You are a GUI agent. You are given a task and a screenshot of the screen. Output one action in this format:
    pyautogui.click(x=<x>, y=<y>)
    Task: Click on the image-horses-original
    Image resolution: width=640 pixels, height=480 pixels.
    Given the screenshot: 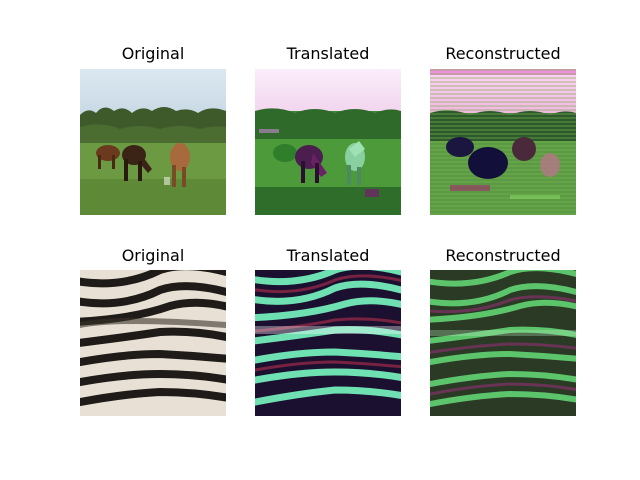 What is the action you would take?
    pyautogui.click(x=153, y=142)
    